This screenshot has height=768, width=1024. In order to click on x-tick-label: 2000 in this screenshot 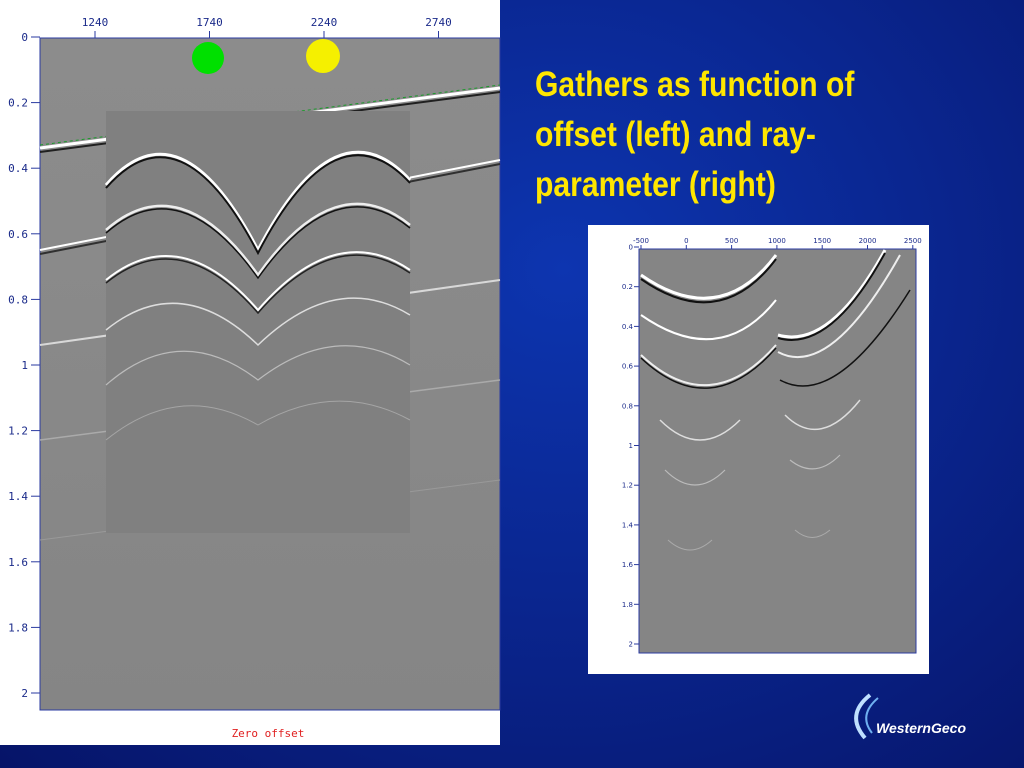, I will do `click(868, 241)`.